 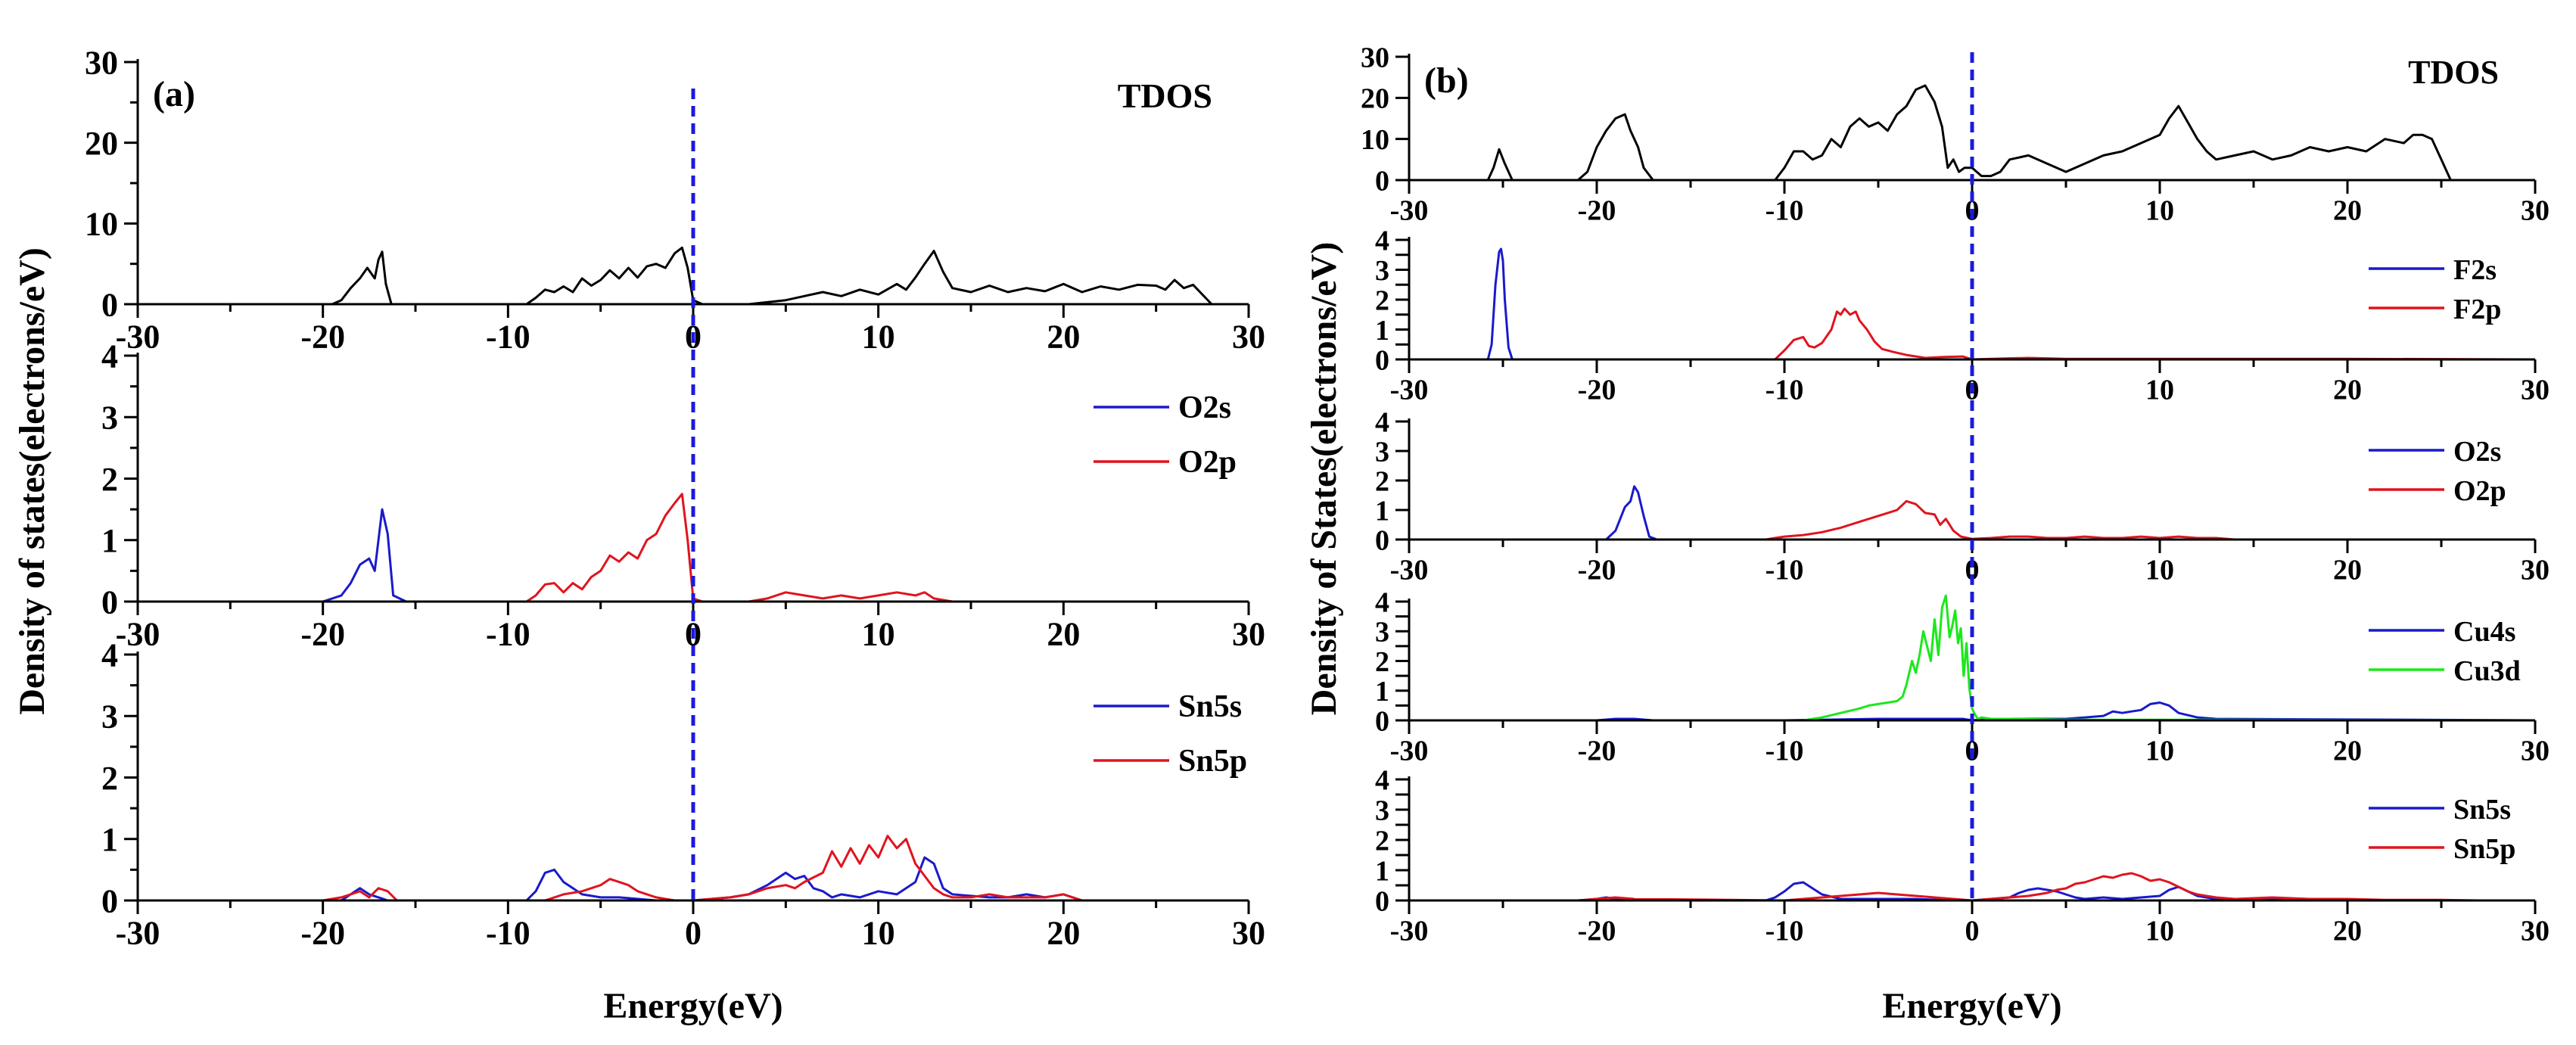 What do you see at coordinates (1963, 315) in the screenshot?
I see `subplot: -30-20-10010203001234F2sF2p` at bounding box center [1963, 315].